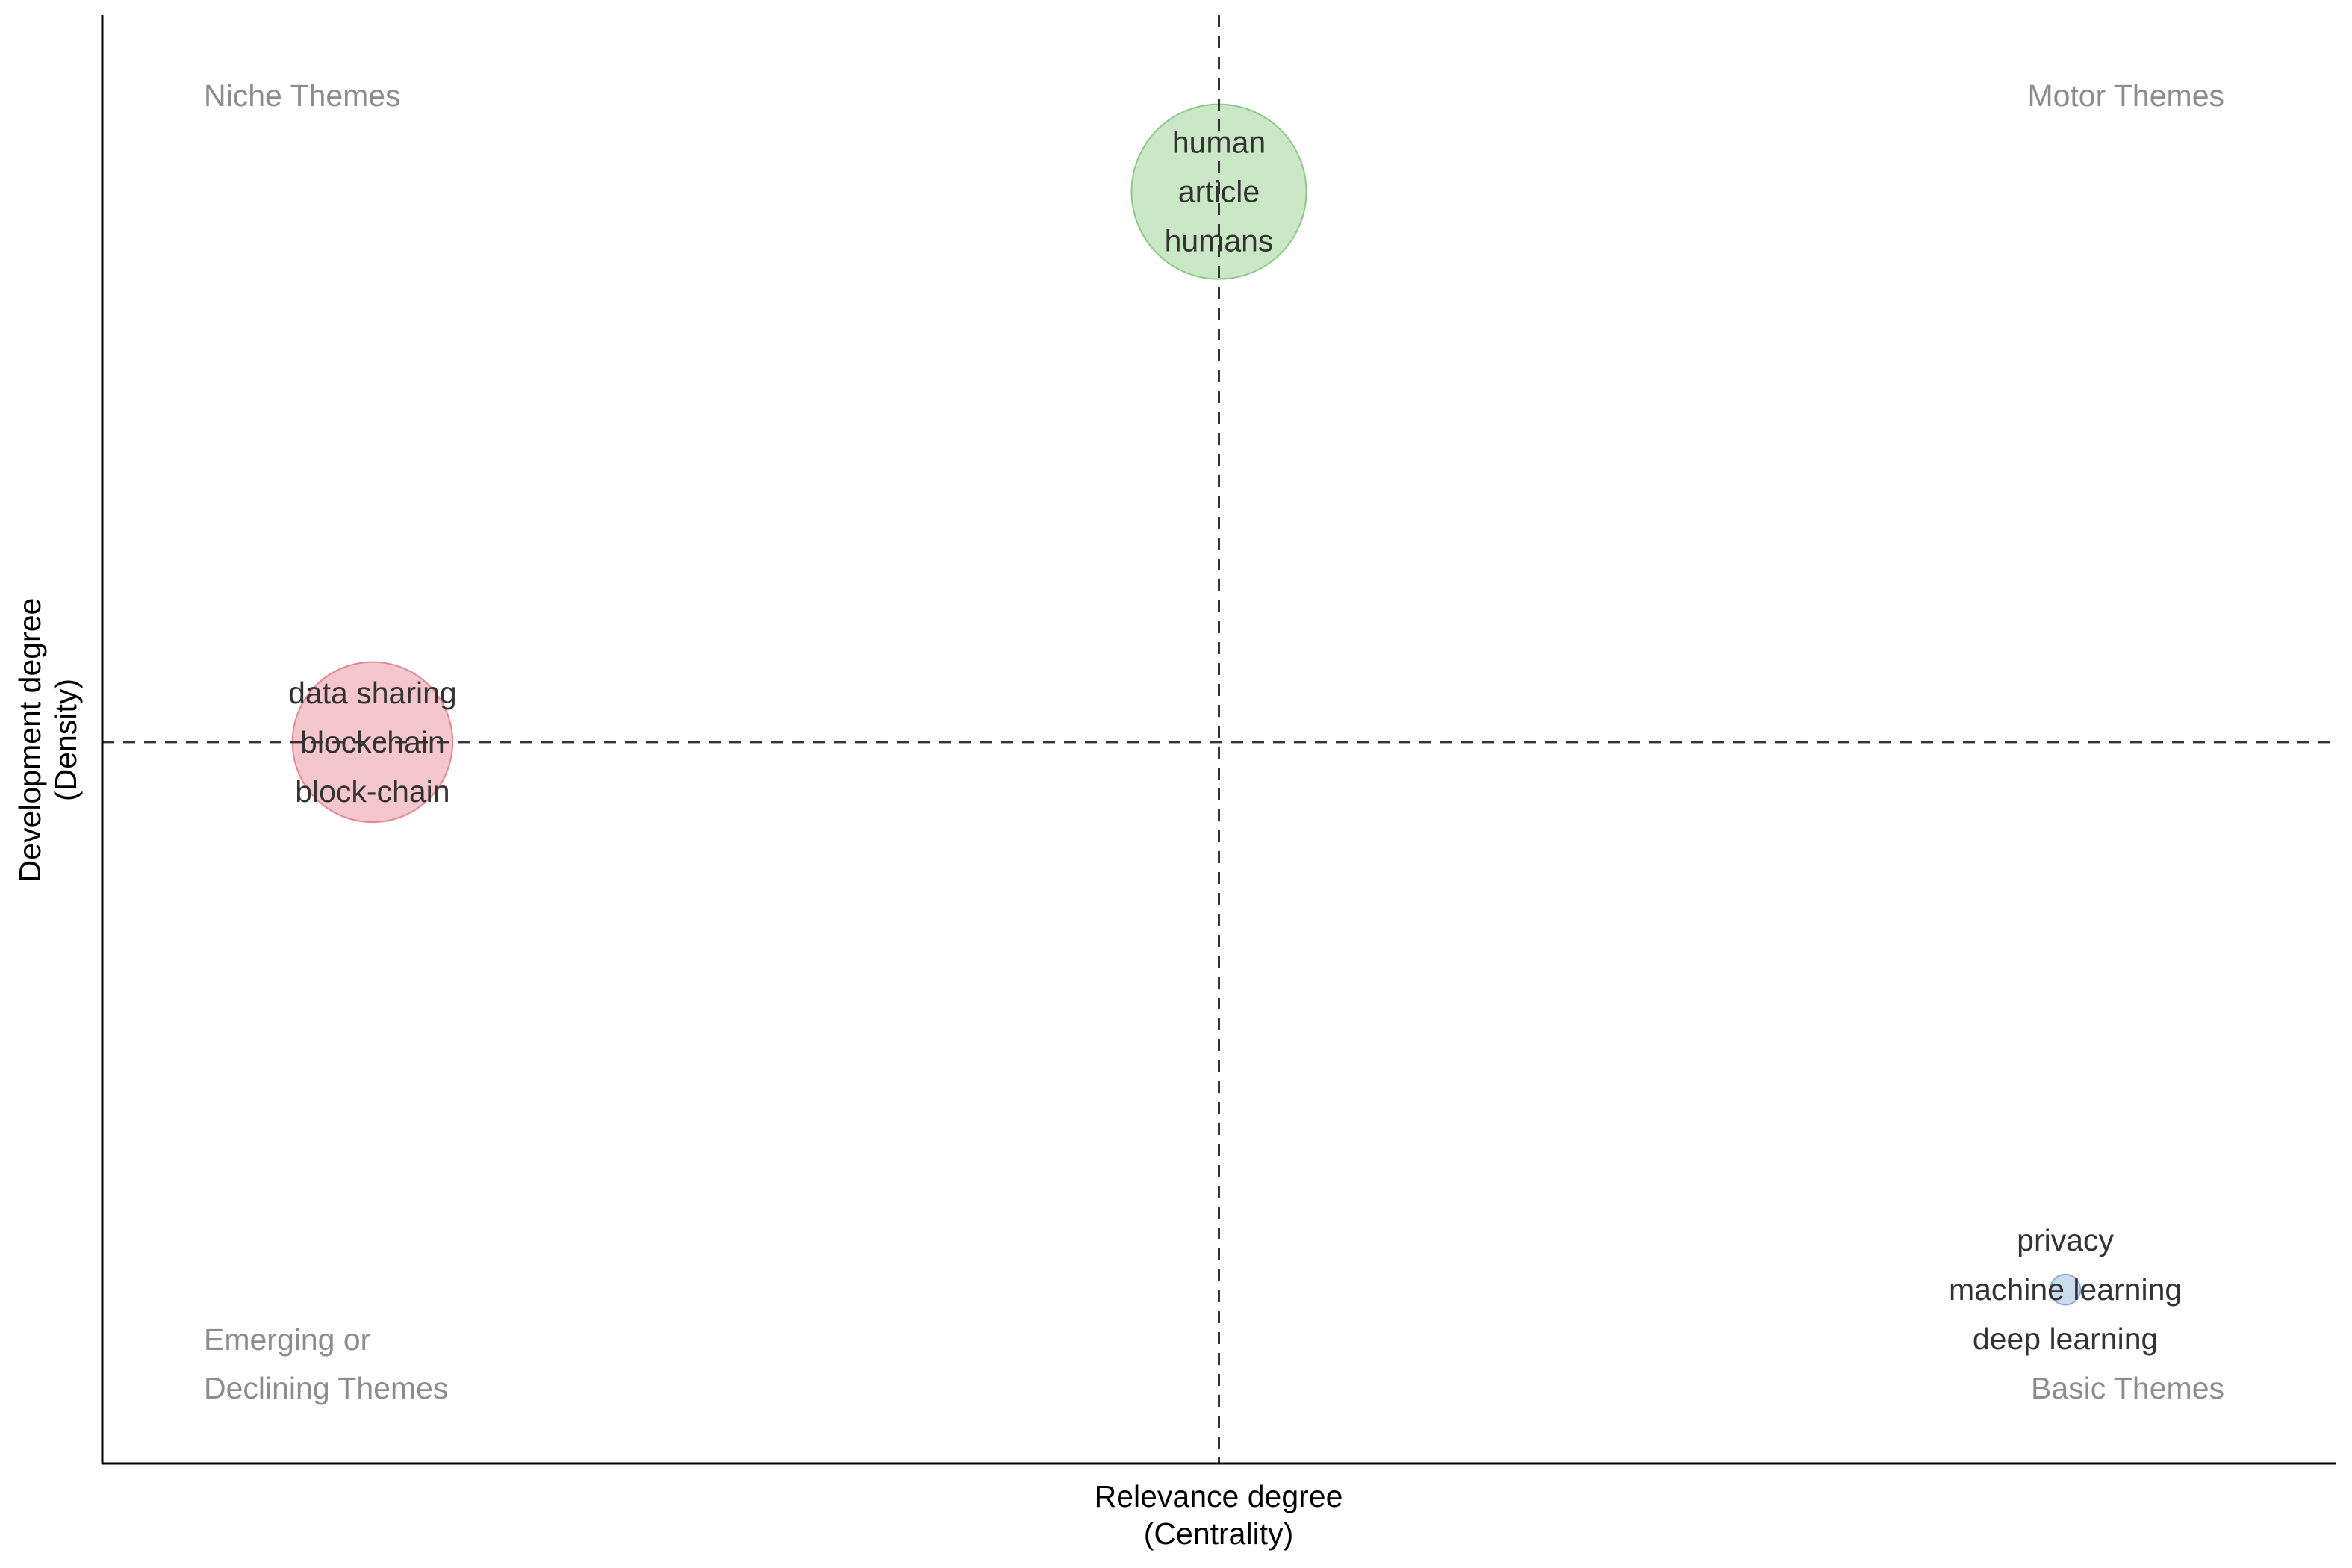 This screenshot has width=2352, height=1568. What do you see at coordinates (66, 740) in the screenshot?
I see `y-axis-subtitle: (Density)` at bounding box center [66, 740].